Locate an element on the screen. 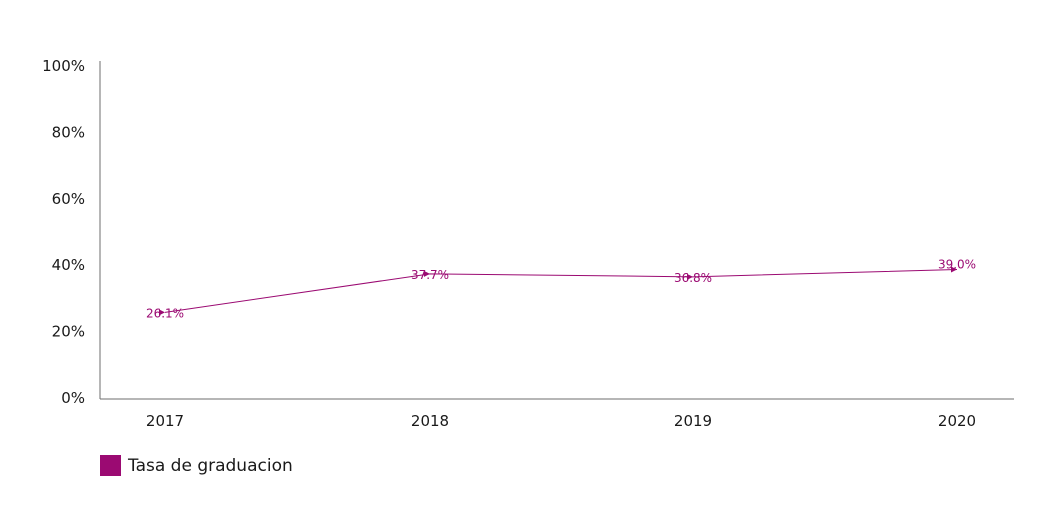 Image resolution: width=1050 pixels, height=530 pixels. x-tick-label: 2017 is located at coordinates (165, 421).